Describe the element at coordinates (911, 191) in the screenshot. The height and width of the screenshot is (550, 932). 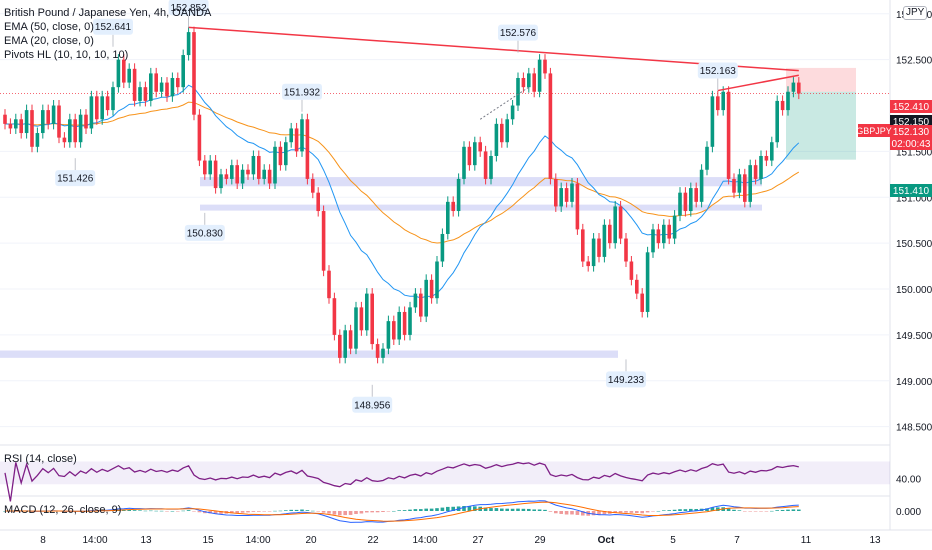
I see `price-badge-label: 151.410` at that location.